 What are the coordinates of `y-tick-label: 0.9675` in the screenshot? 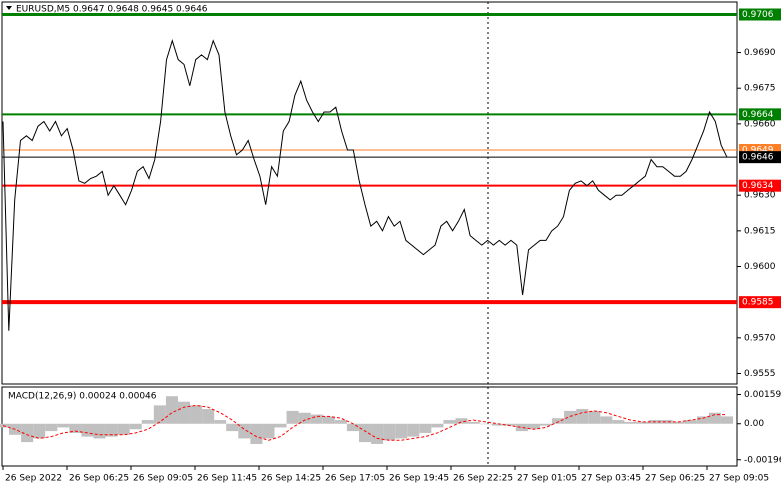 It's located at (760, 89).